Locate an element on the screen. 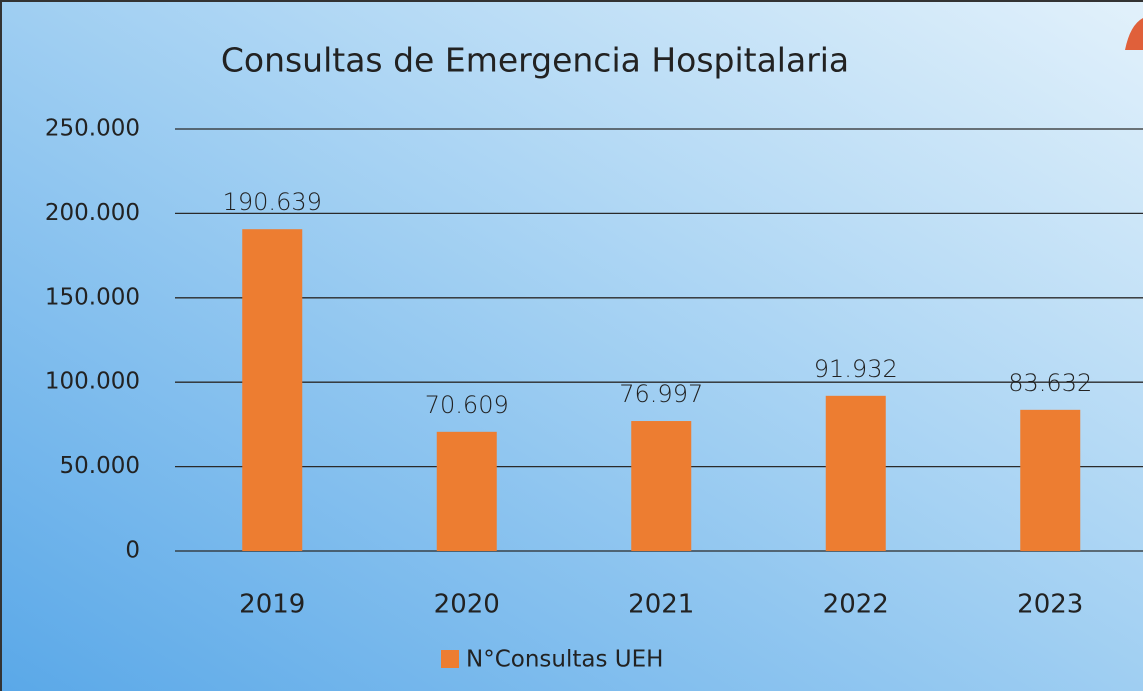 The height and width of the screenshot is (691, 1143). x-tick-label: 2019 is located at coordinates (272, 605).